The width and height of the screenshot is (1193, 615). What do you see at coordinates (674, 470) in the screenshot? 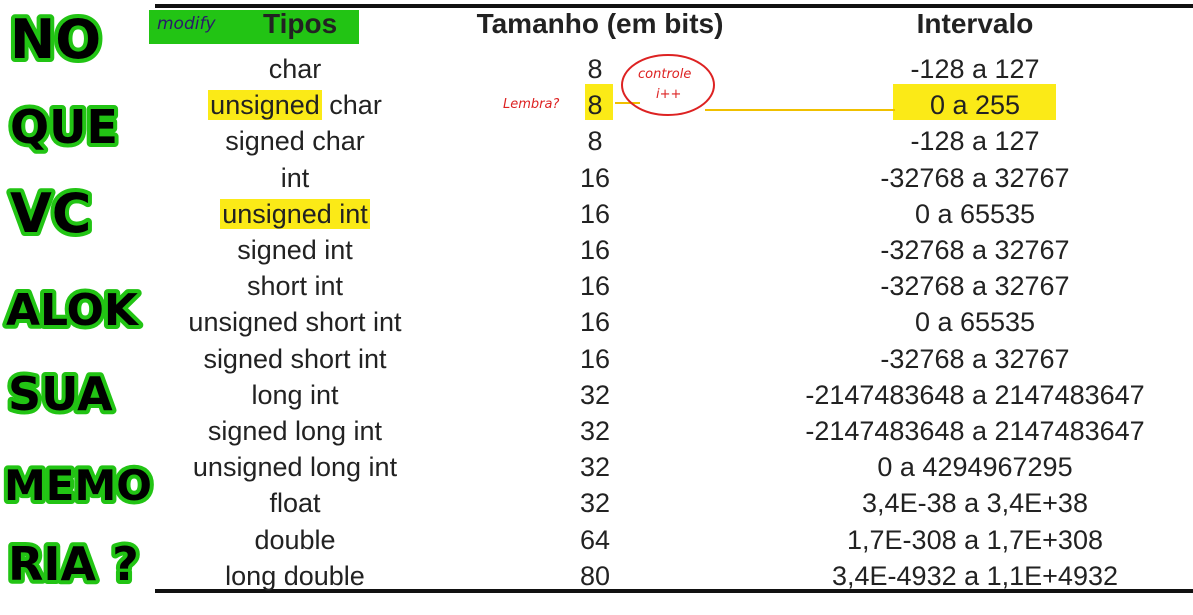
I see `table-row: unsigned long int 32 0 a 4294967295` at bounding box center [674, 470].